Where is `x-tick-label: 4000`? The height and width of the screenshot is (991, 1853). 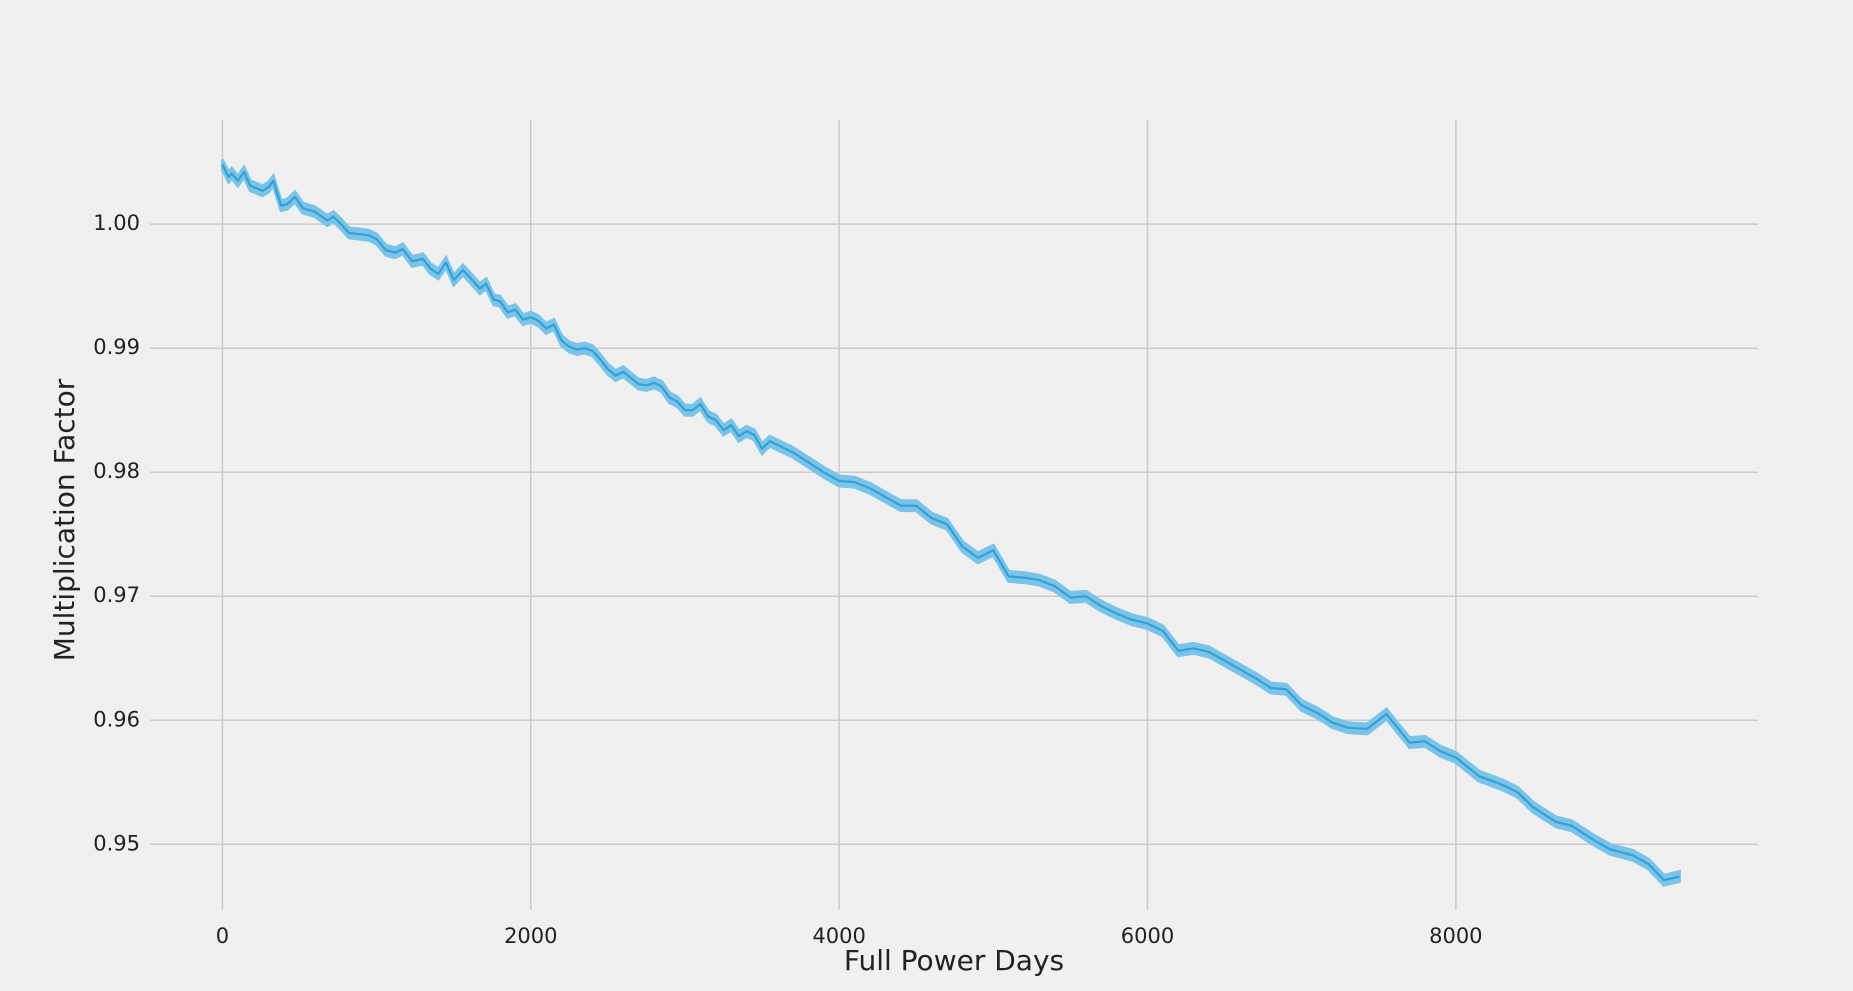 x-tick-label: 4000 is located at coordinates (838, 936).